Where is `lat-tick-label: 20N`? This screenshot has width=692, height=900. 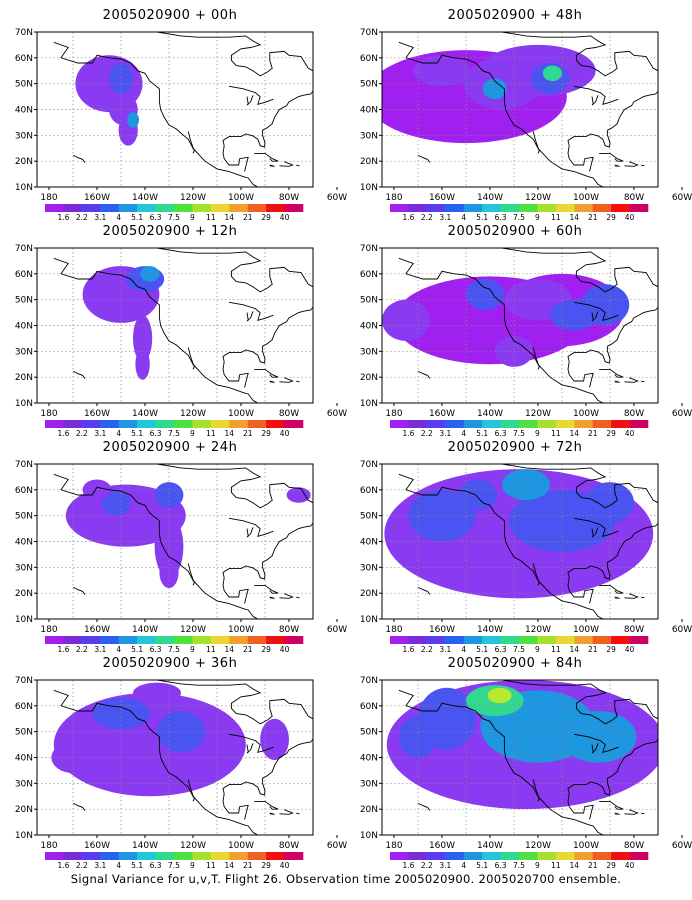 lat-tick-label: 20N is located at coordinates (24, 162).